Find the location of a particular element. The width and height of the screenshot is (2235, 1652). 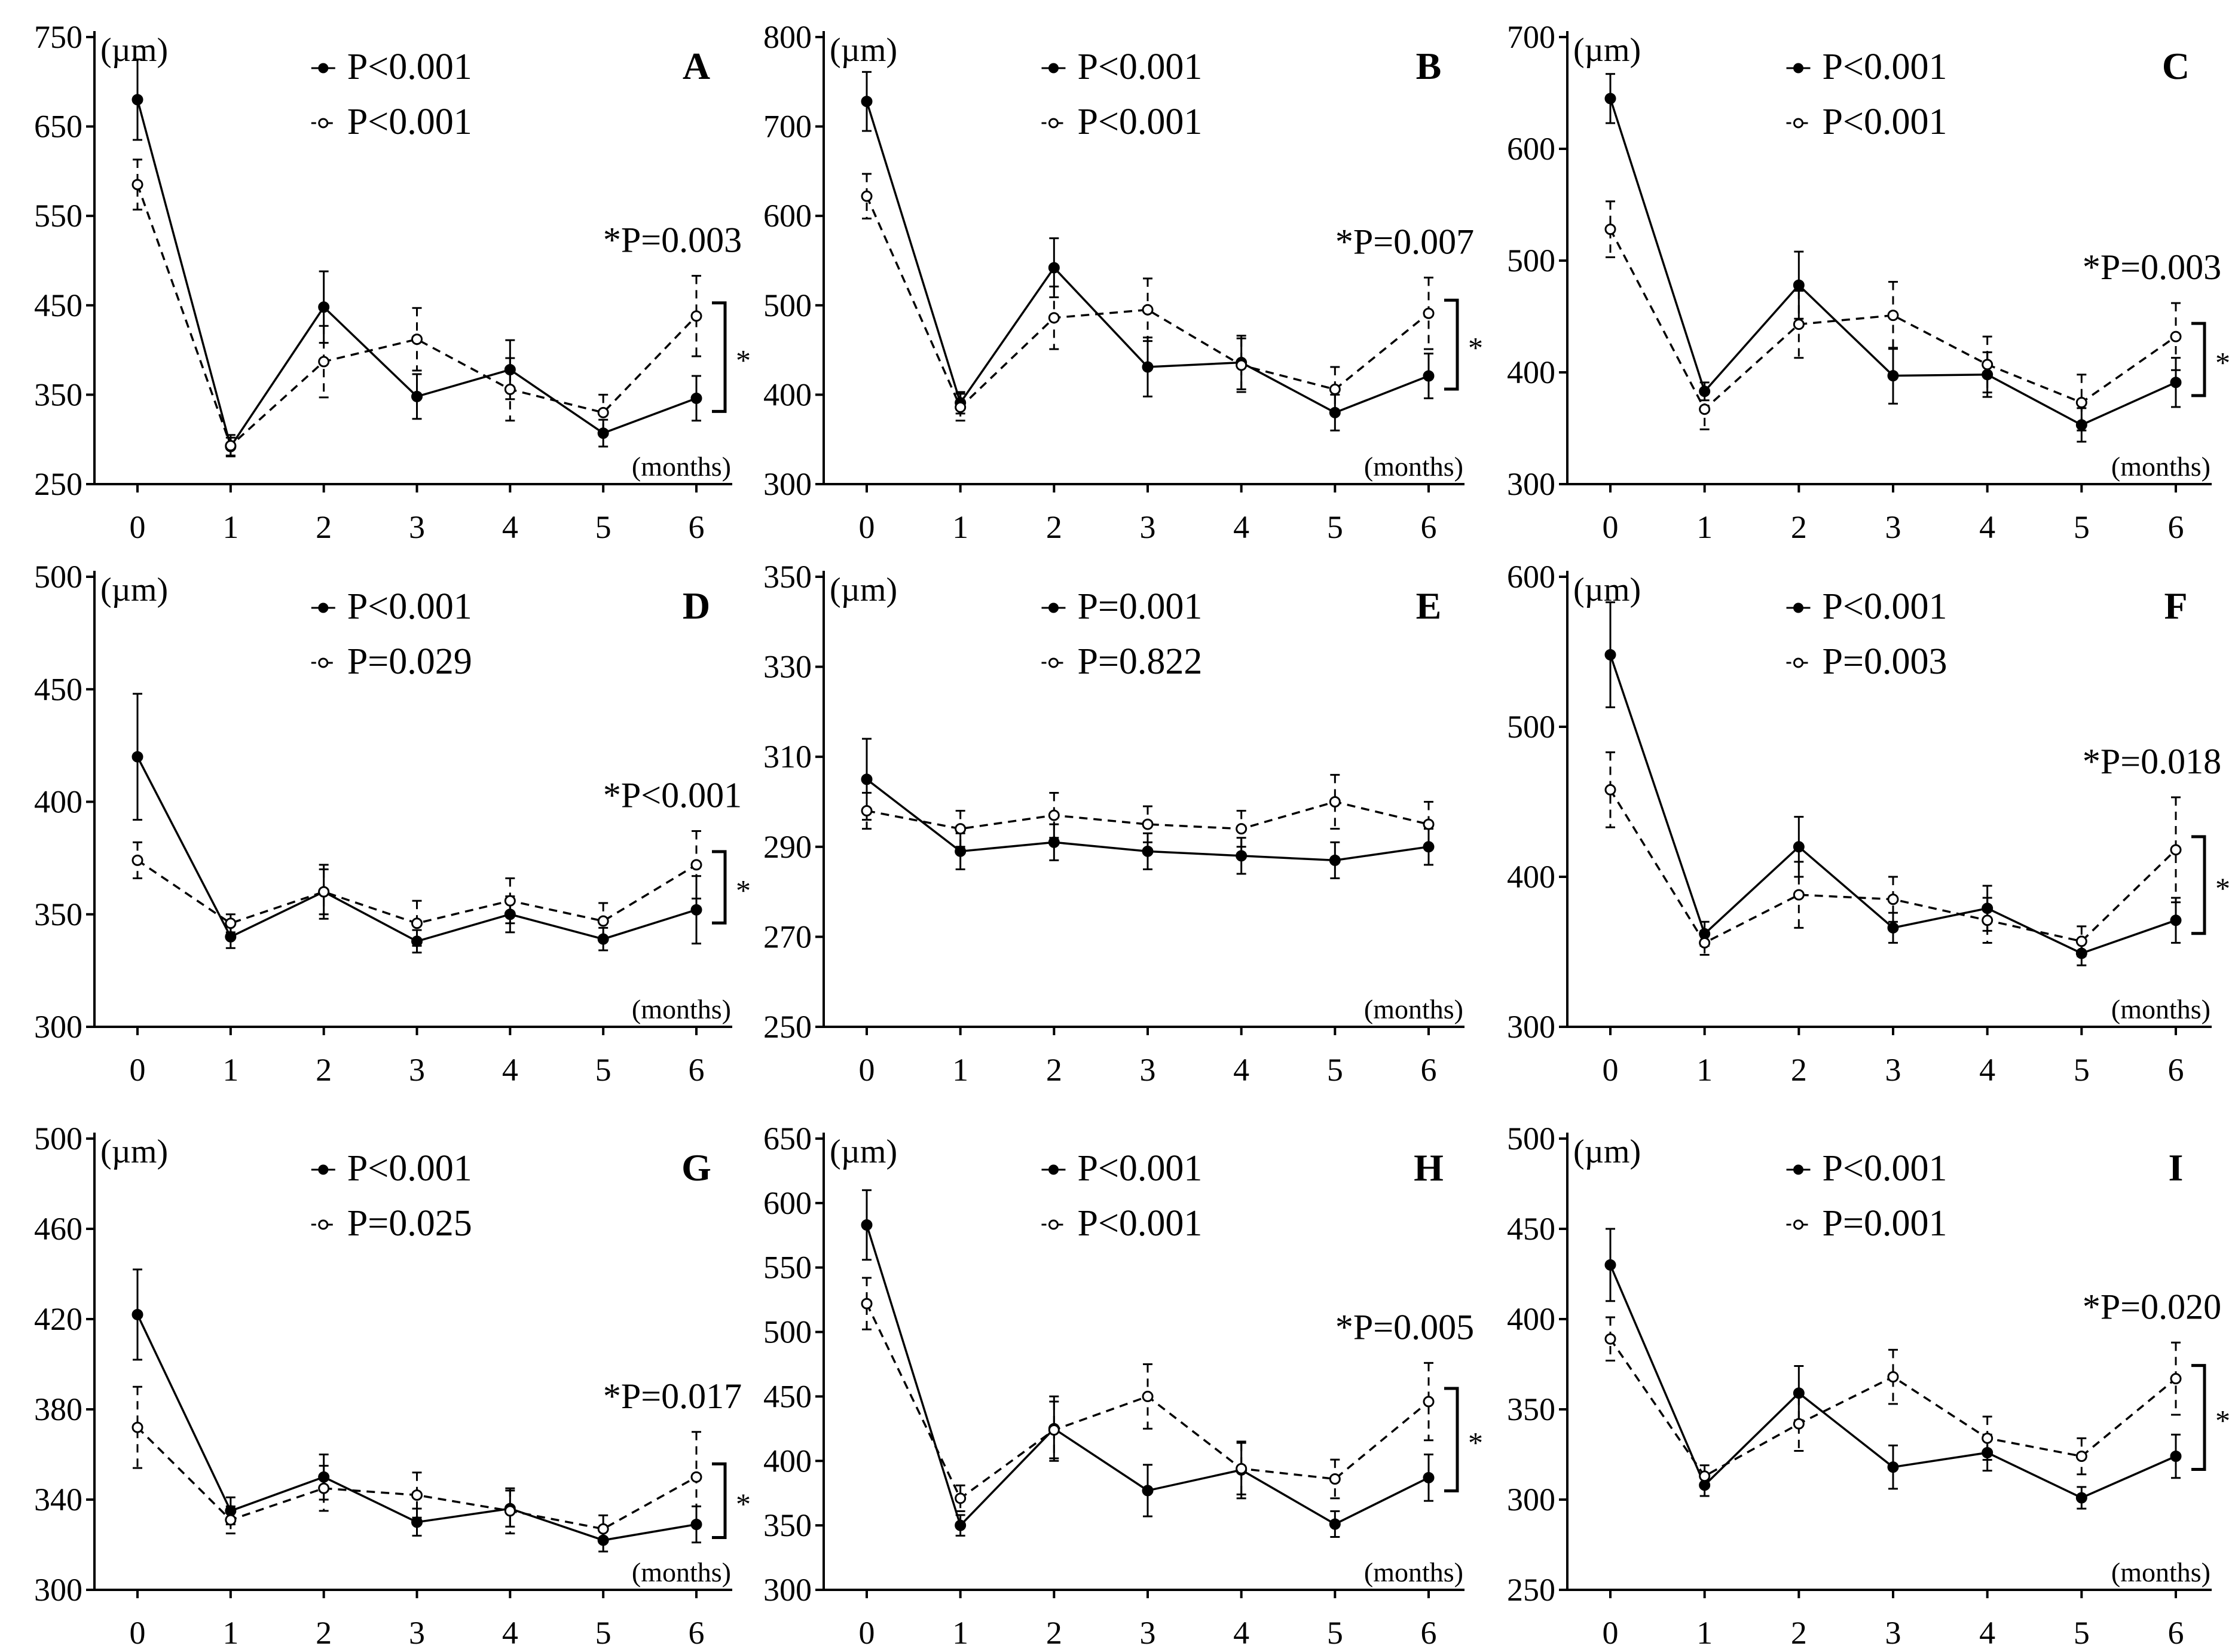

y-tick-label: 350 is located at coordinates (1531, 1409).